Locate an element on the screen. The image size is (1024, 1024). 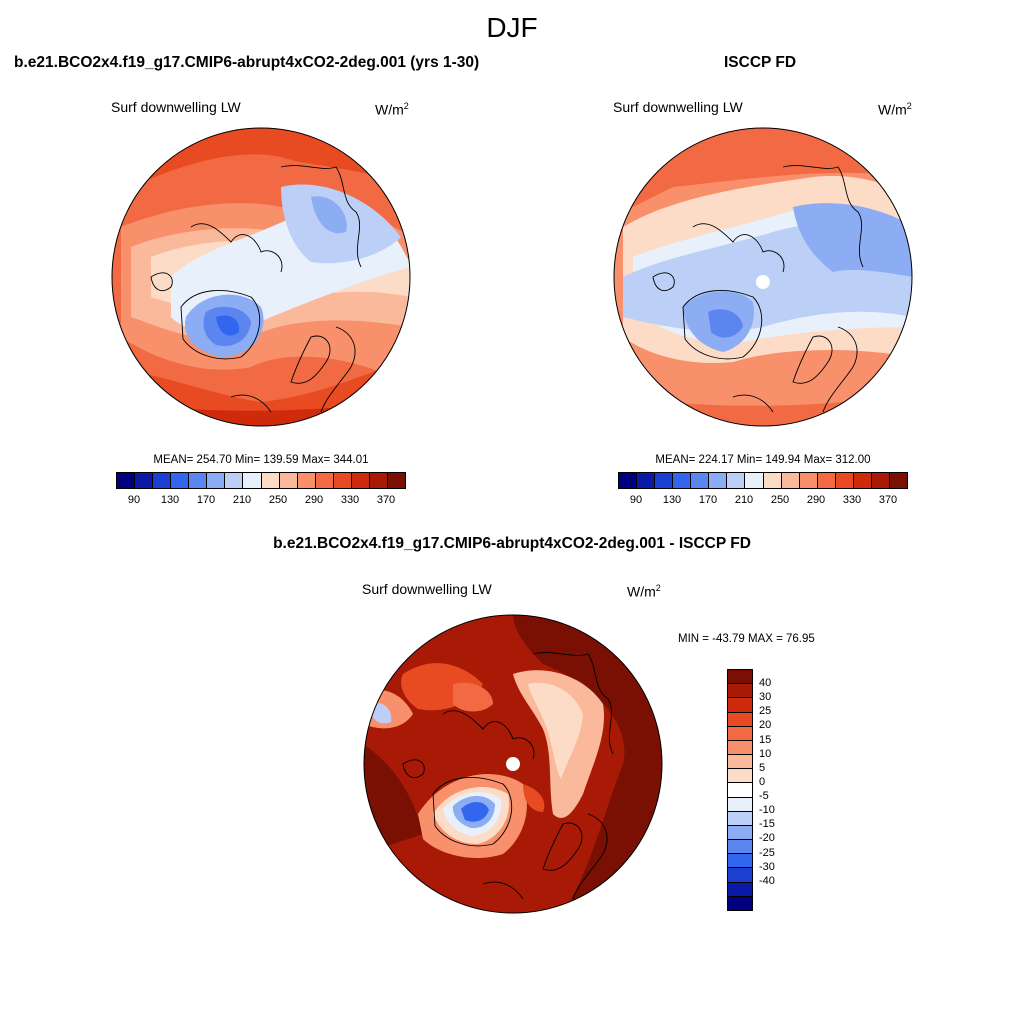
panel2-title: ISCCP FD is located at coordinates (760, 62).